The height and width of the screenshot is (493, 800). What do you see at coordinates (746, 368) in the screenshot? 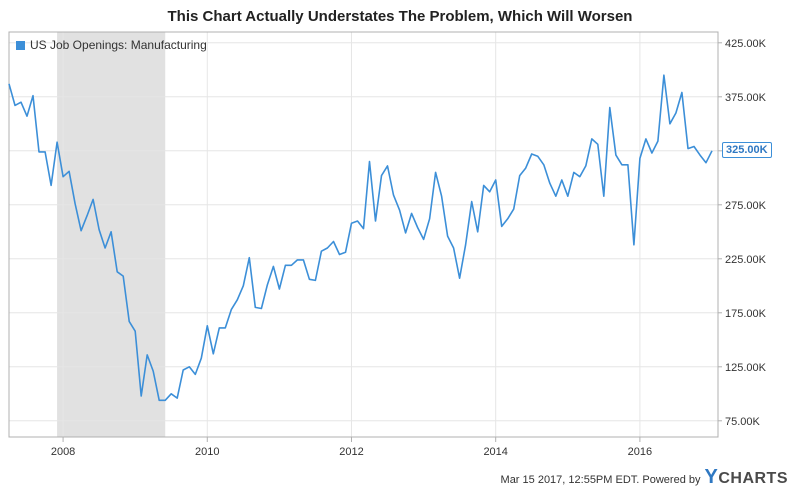
I see `y-tick-label: 125.00K` at bounding box center [746, 368].